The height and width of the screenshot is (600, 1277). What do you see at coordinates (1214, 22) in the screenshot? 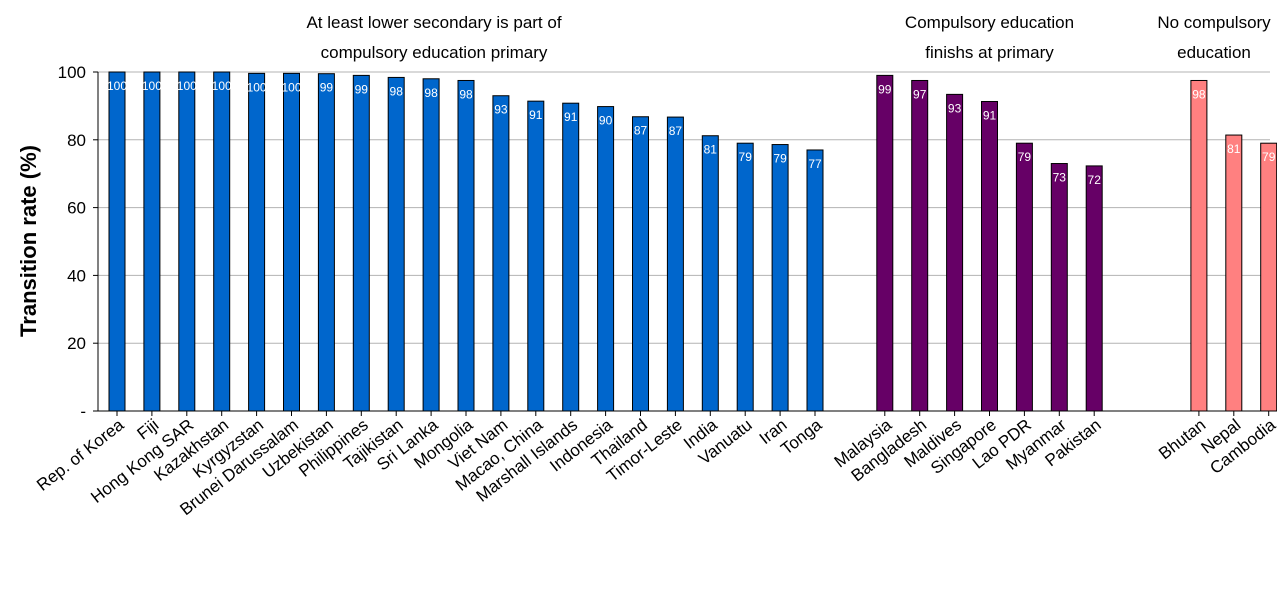
I see `group-title: No compulsory` at bounding box center [1214, 22].